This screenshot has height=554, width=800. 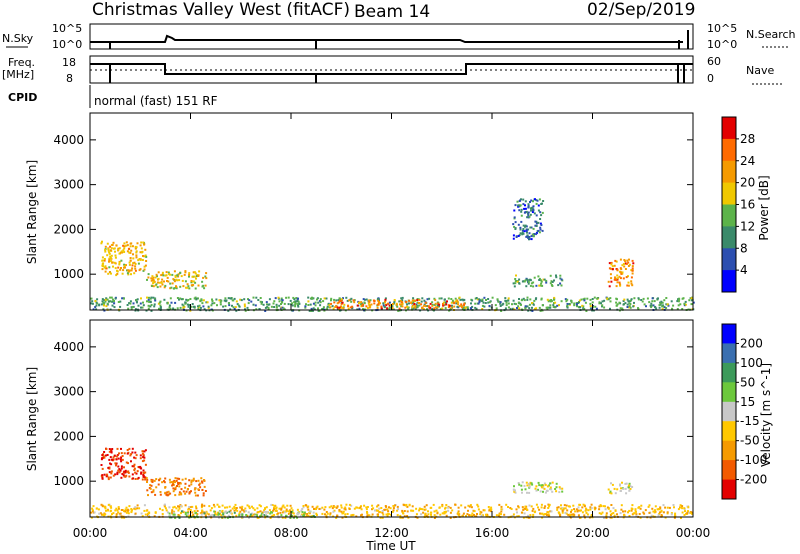 I want to click on velocity-scatter, so click(x=392, y=483).